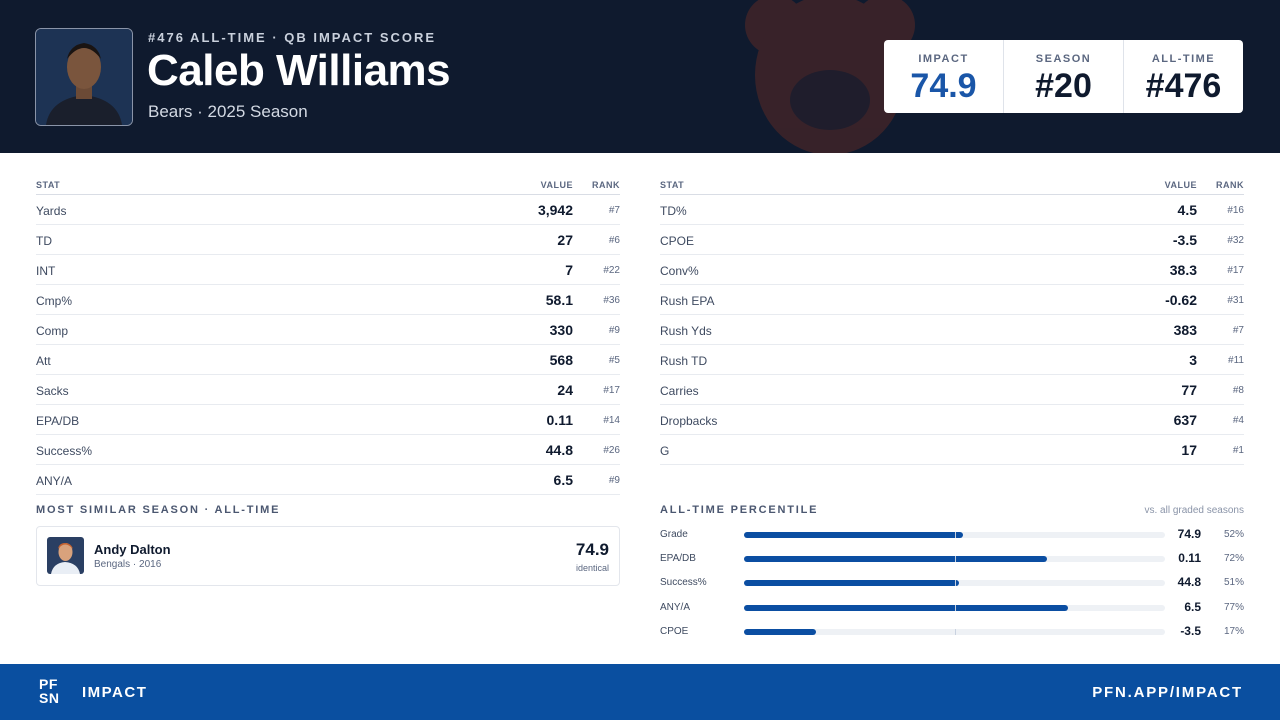 Image resolution: width=1280 pixels, height=720 pixels. What do you see at coordinates (559, 420) in the screenshot?
I see `stat-value: 0.11` at bounding box center [559, 420].